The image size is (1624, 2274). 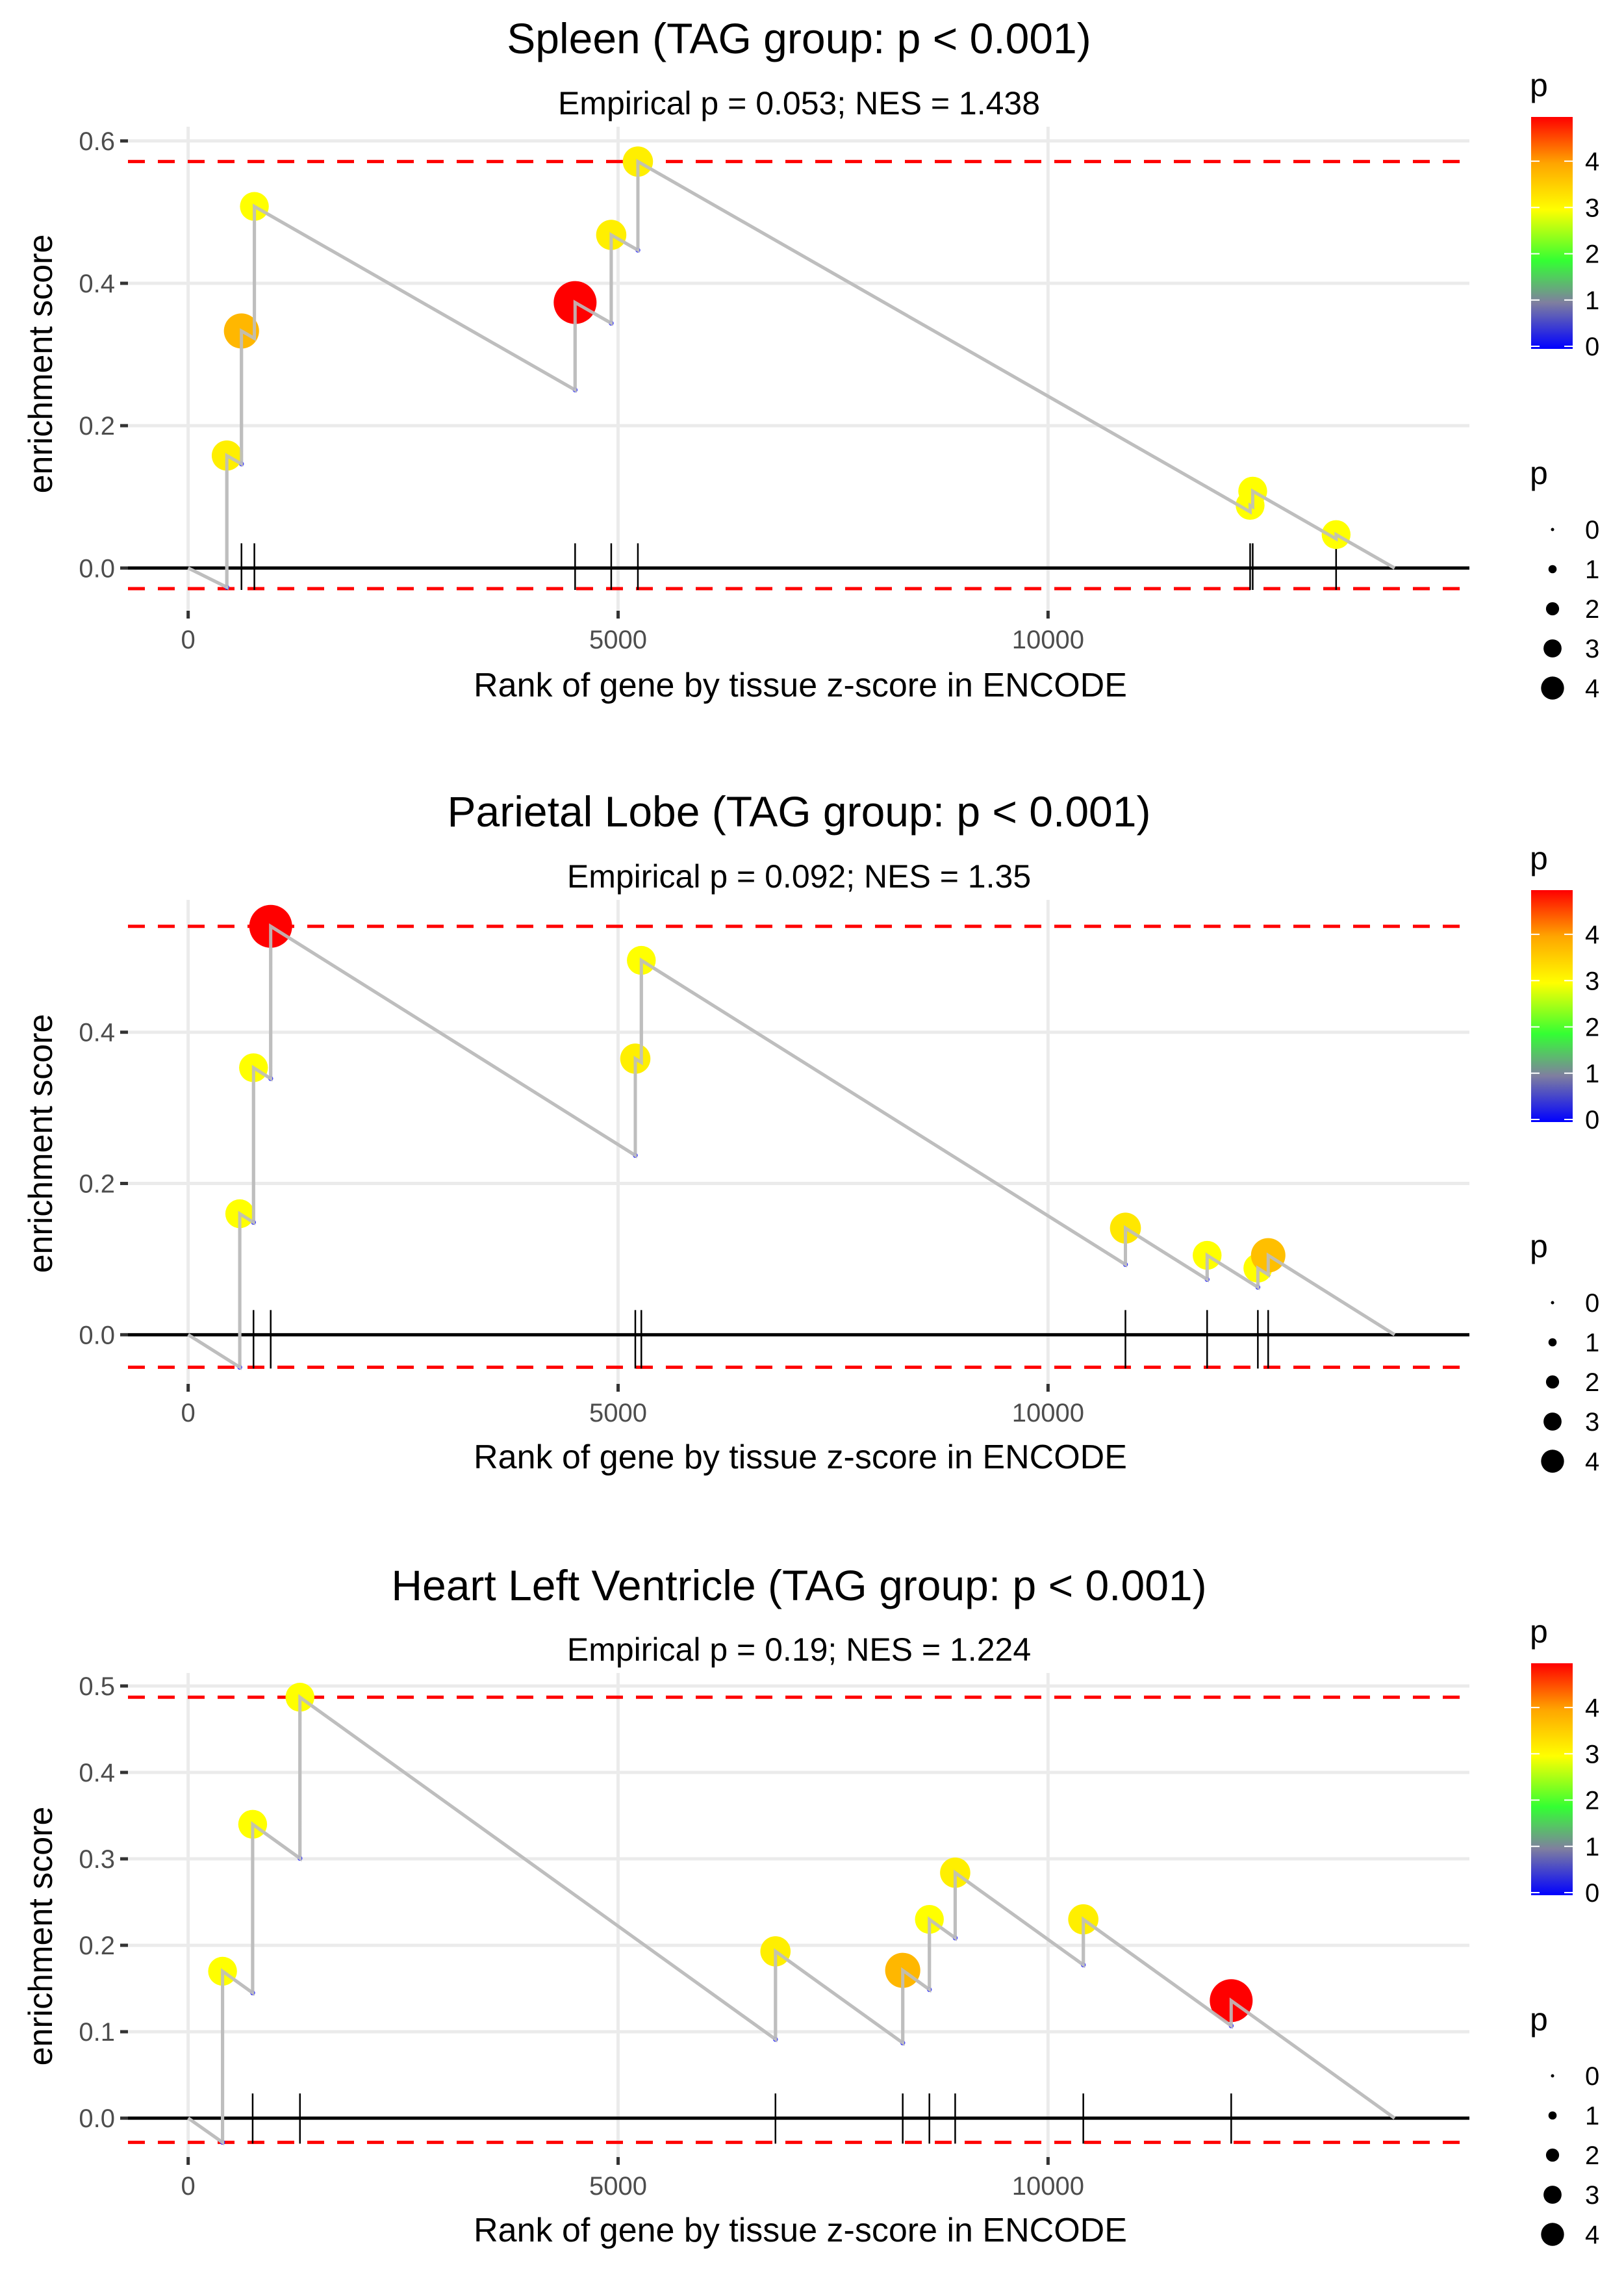 I want to click on y-tick-label: 0.1, so click(x=97, y=2032).